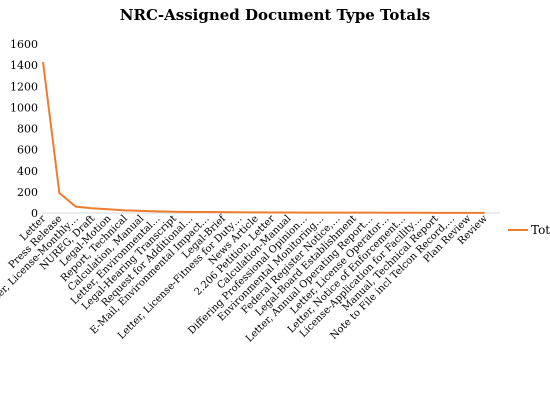  What do you see at coordinates (24, 65) in the screenshot?
I see `y-tick-label: 1400` at bounding box center [24, 65].